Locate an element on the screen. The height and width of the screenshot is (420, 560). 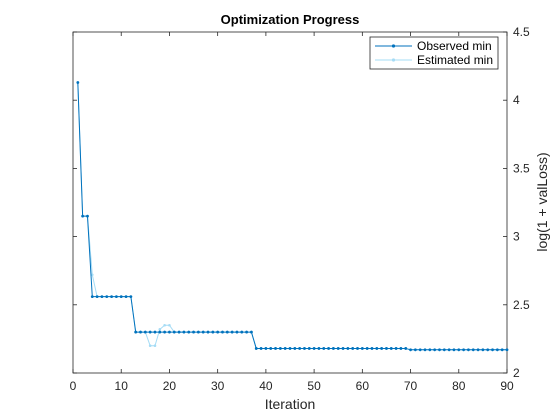
x-tick-label: 60 is located at coordinates (363, 386).